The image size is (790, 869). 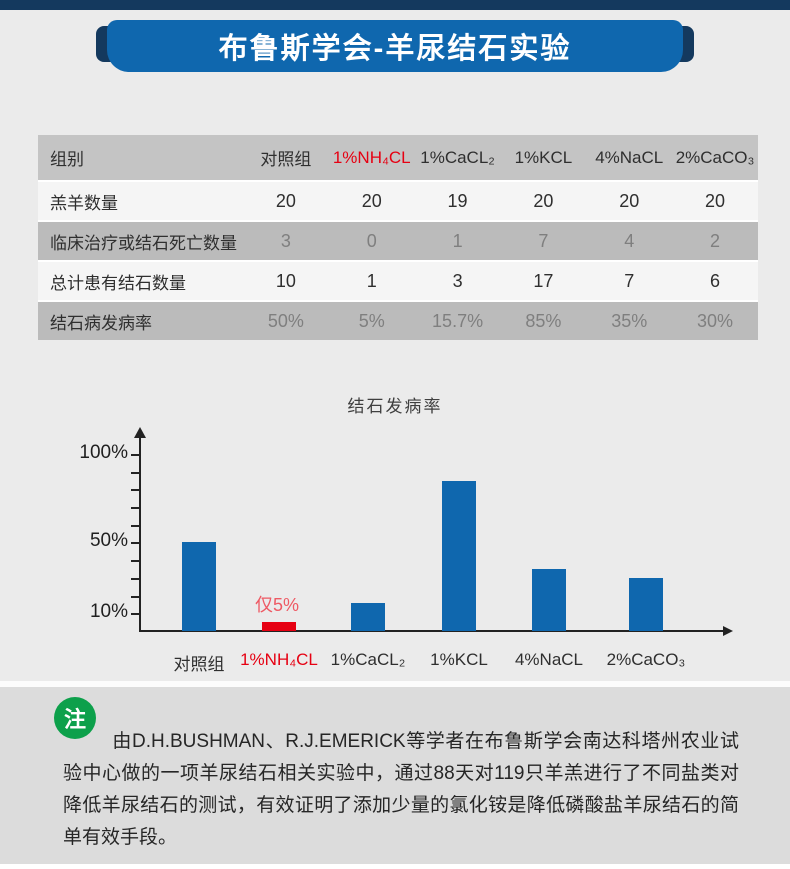 What do you see at coordinates (459, 659) in the screenshot?
I see `x-axis-label: 1%KCL` at bounding box center [459, 659].